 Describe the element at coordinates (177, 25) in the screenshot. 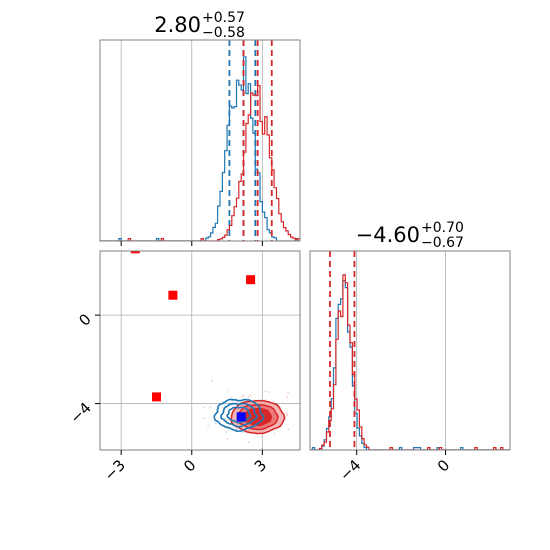

I see `param1-title-value: 2.80` at that location.